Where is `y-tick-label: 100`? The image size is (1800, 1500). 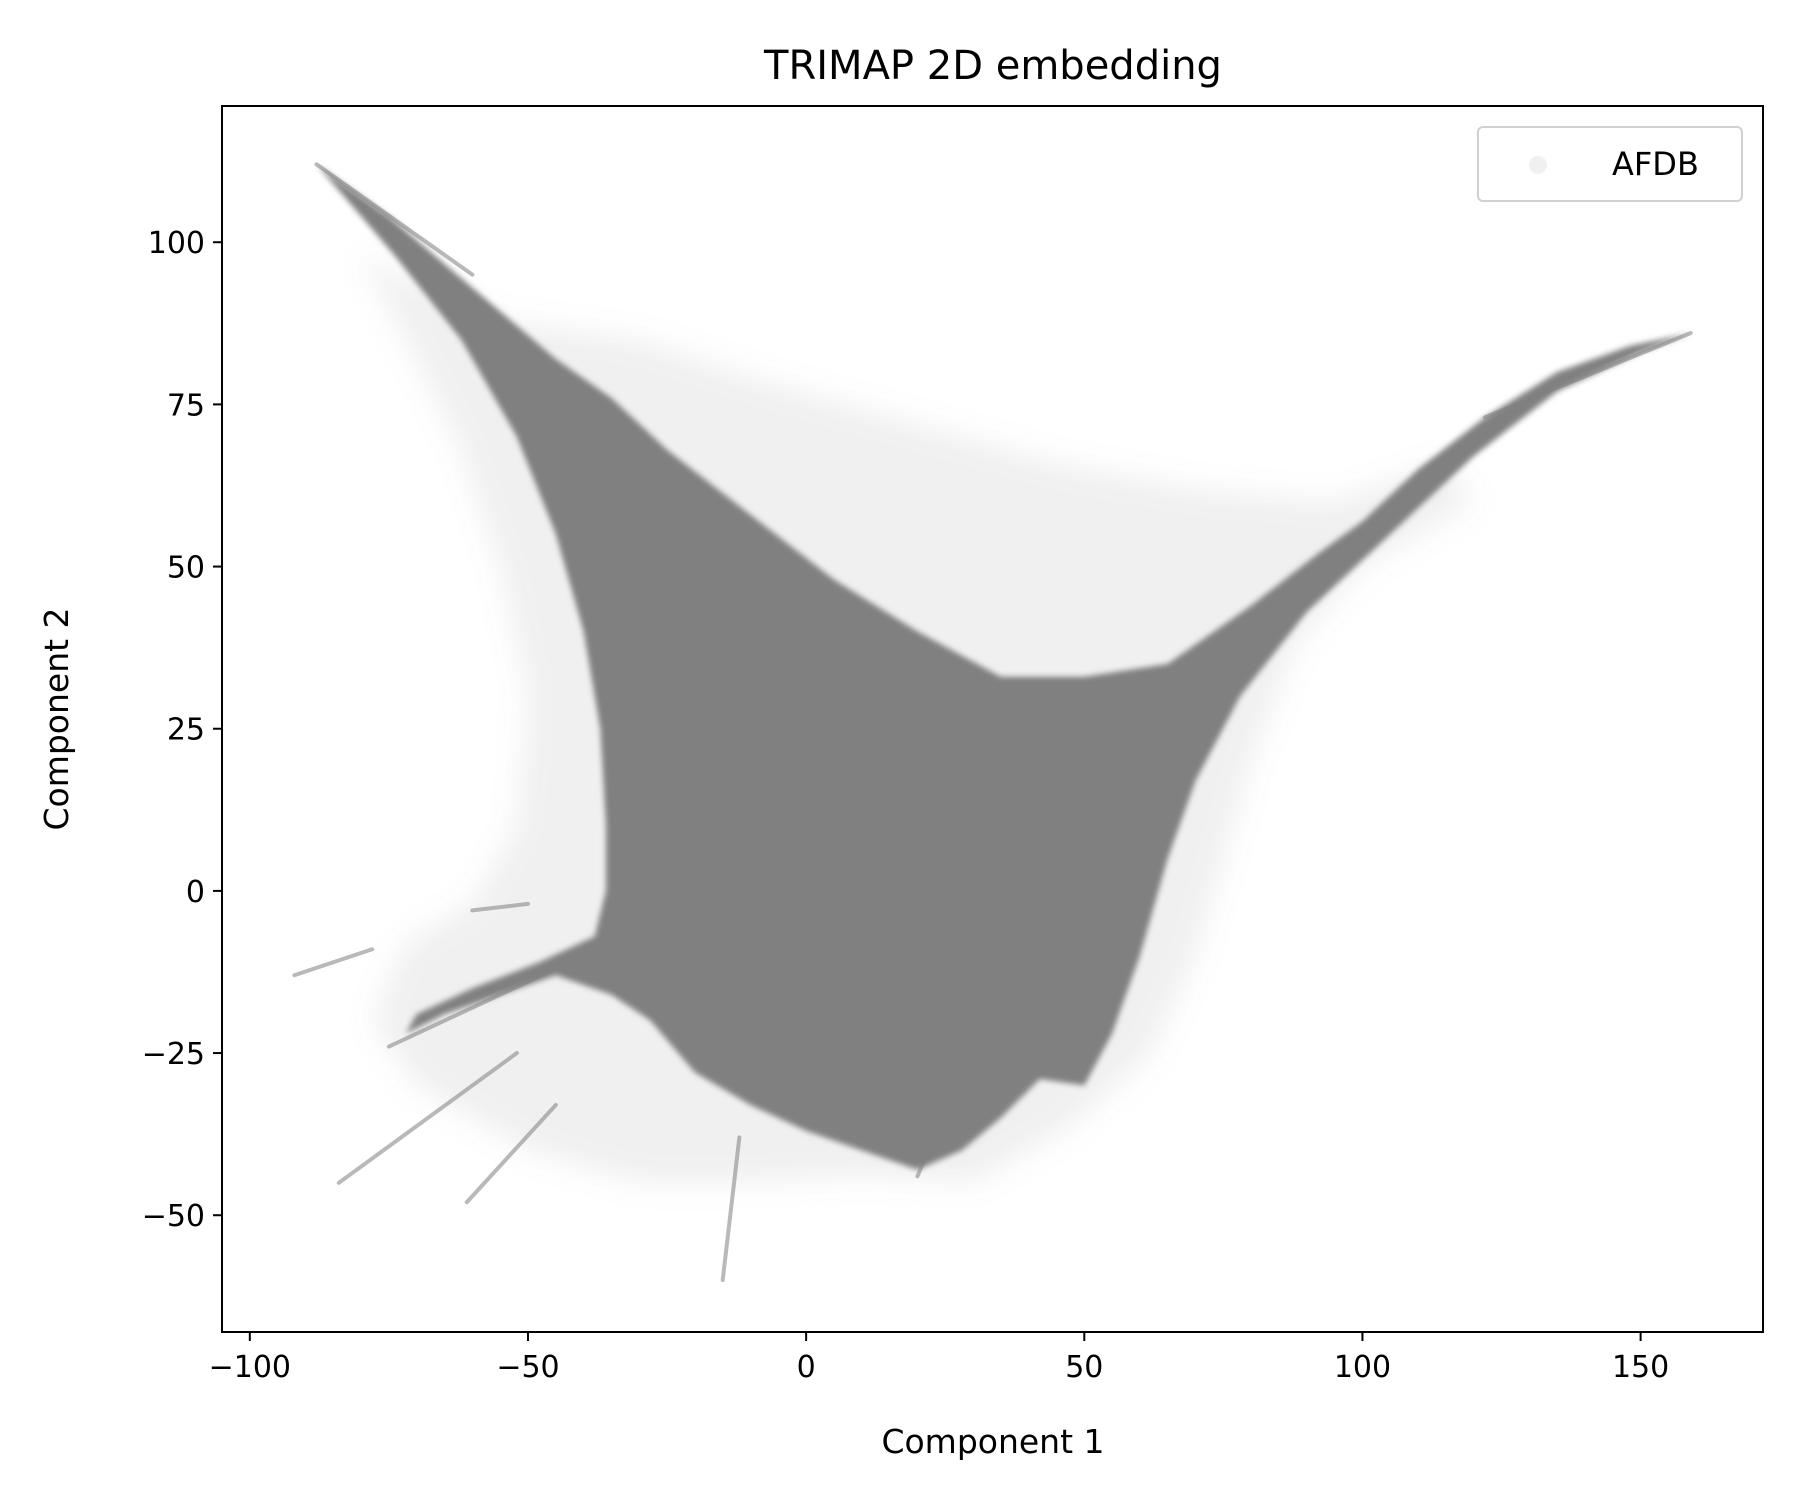 y-tick-label: 100 is located at coordinates (176, 243).